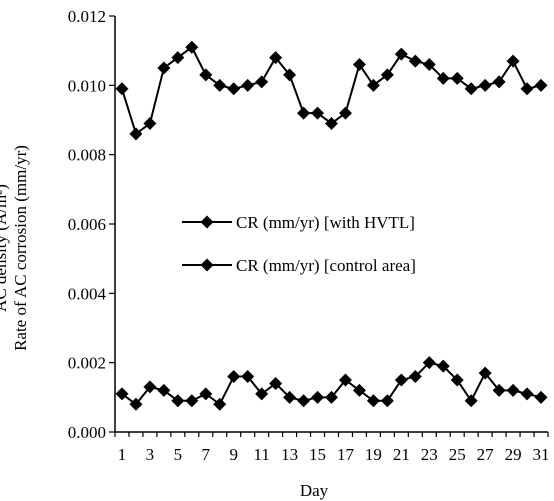  I want to click on x-tick-label: 13, so click(289, 454).